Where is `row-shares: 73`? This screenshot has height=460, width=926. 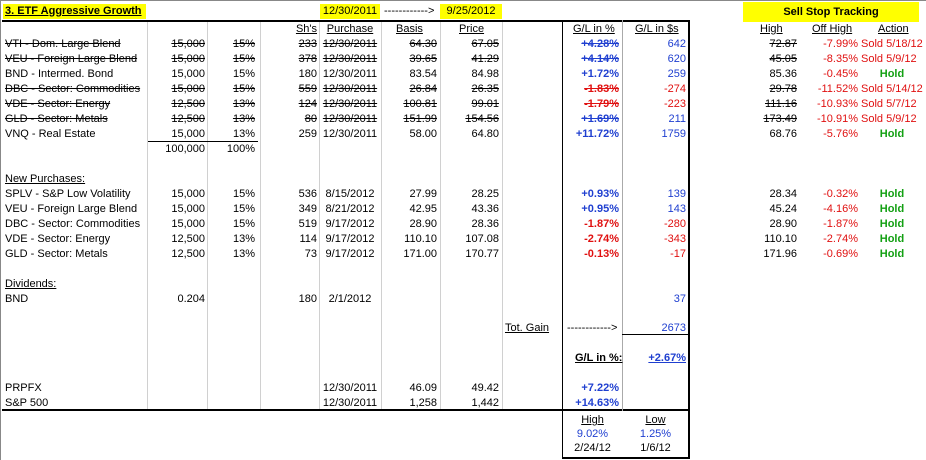 row-shares: 73 is located at coordinates (310, 254).